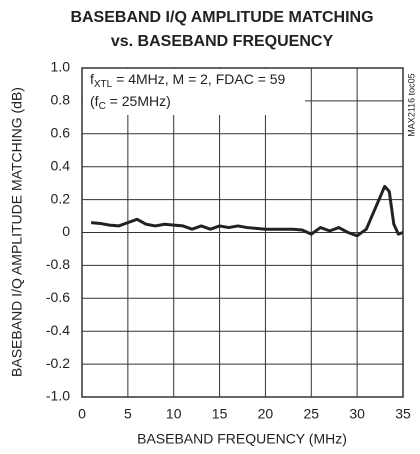 The height and width of the screenshot is (454, 420). Describe the element at coordinates (194, 92) in the screenshot. I see `annotation-box` at that location.